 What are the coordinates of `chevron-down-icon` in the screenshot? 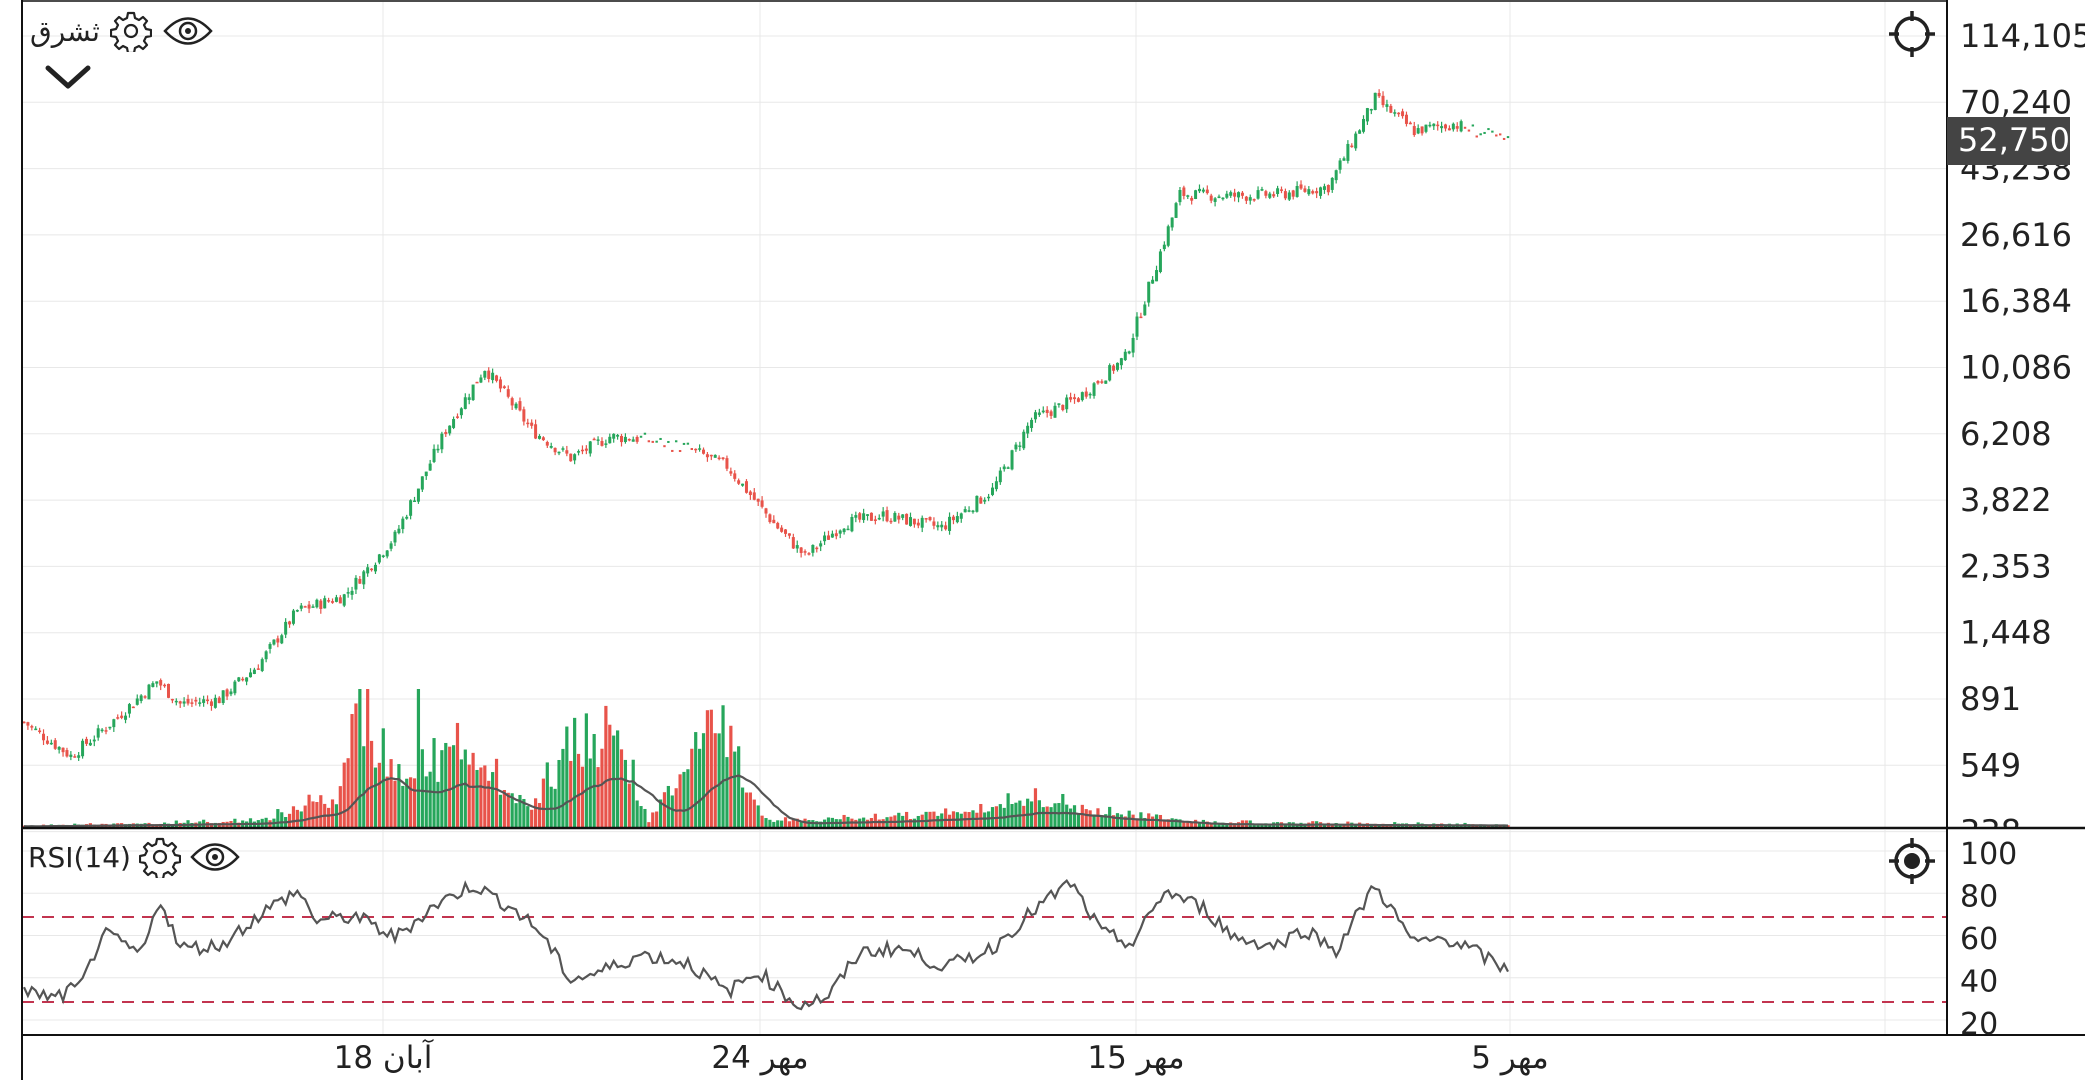 It's located at (68, 77).